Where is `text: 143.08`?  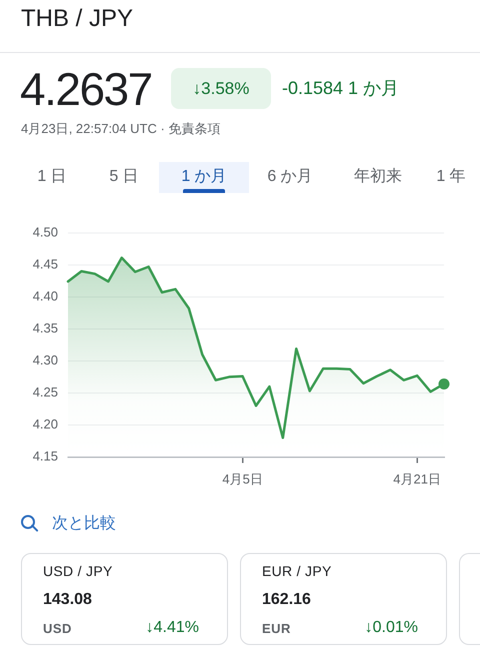
text: 143.08 is located at coordinates (67, 600).